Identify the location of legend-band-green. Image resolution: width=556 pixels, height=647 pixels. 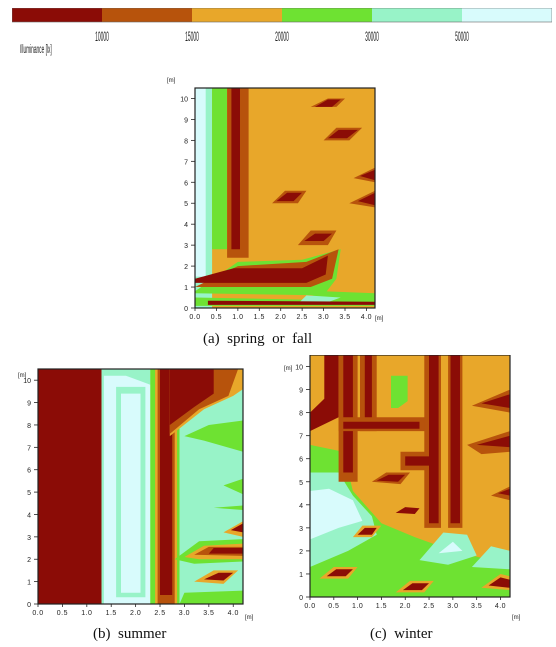
(327, 15).